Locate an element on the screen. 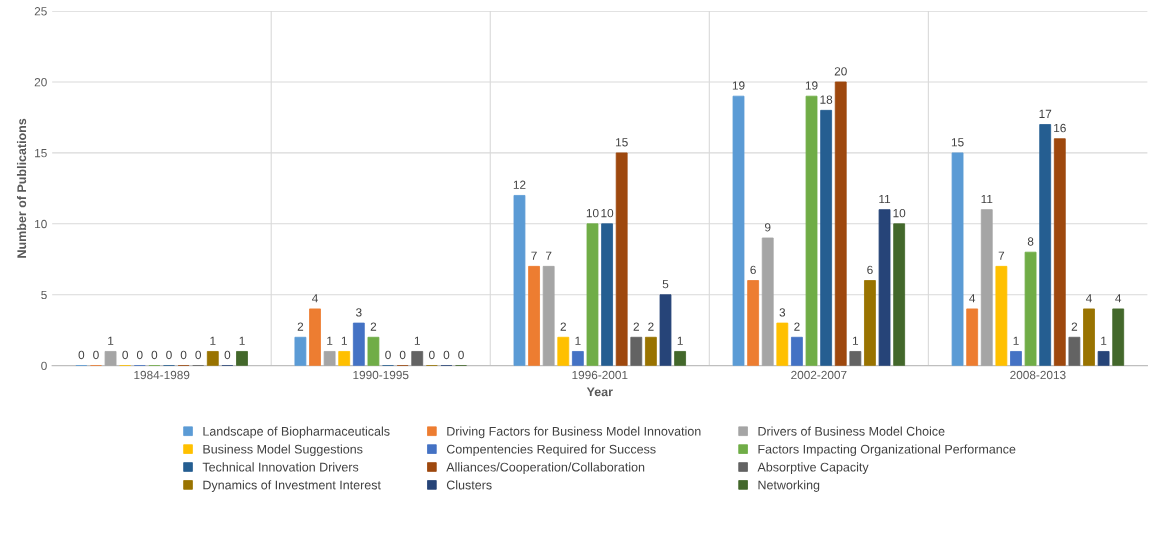 The image size is (1159, 554). y-tick-label: 10 is located at coordinates (41, 224).